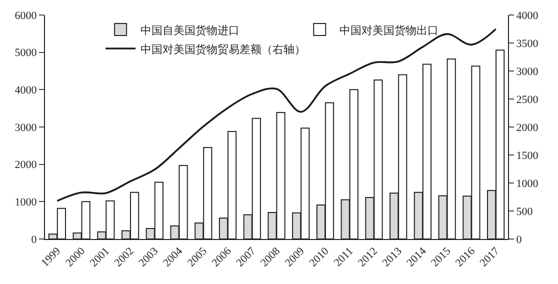 This screenshot has width=558, height=284. I want to click on legend-label: 中国对美国货物出口, so click(389, 30).